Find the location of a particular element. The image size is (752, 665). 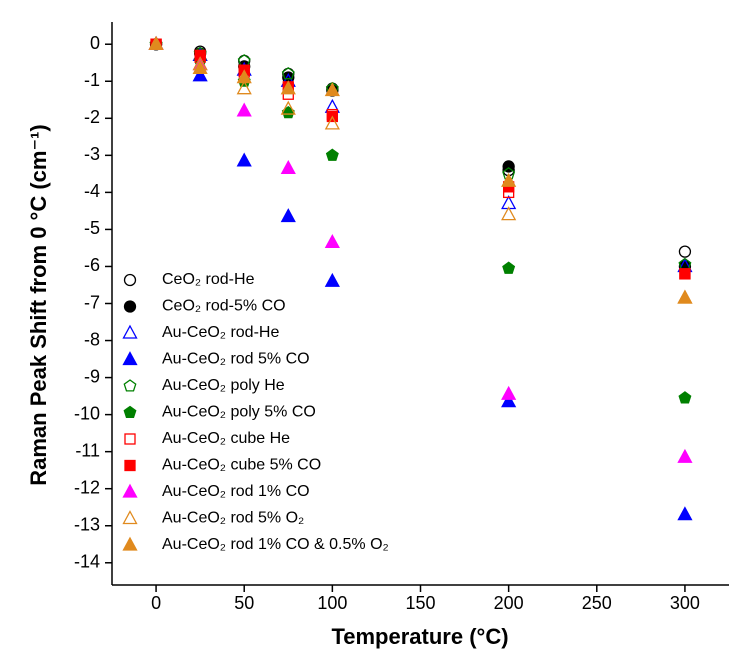

legend-label: Au-CeO₂ rod 1% CO & 0.5% O₂ is located at coordinates (275, 544).